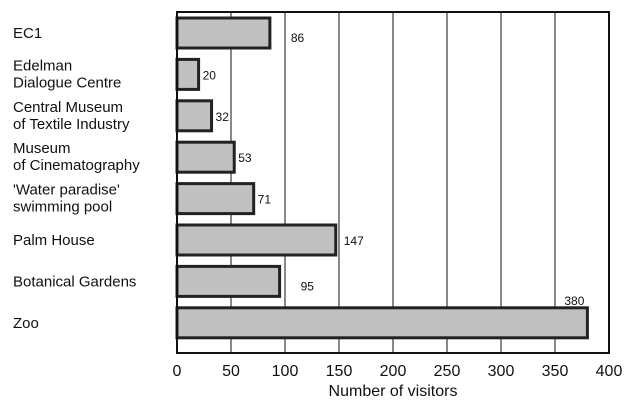 The height and width of the screenshot is (401, 638). What do you see at coordinates (223, 117) in the screenshot?
I see `value-label: 32` at bounding box center [223, 117].